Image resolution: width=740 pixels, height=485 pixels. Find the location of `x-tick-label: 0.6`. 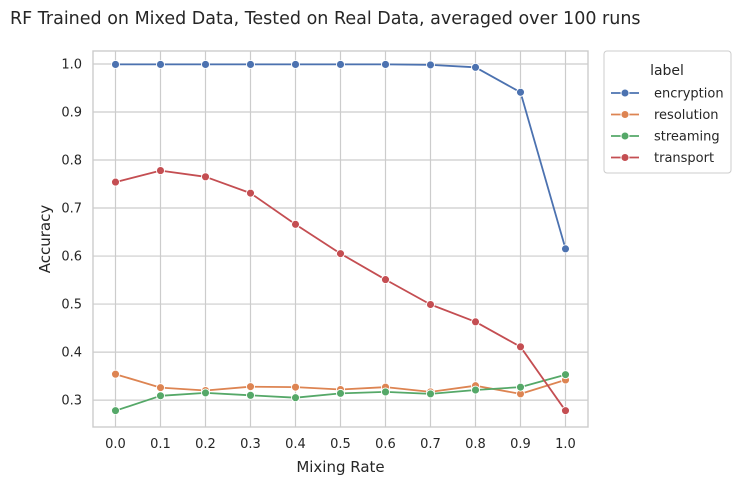

x-tick-label: 0.6 is located at coordinates (385, 444).